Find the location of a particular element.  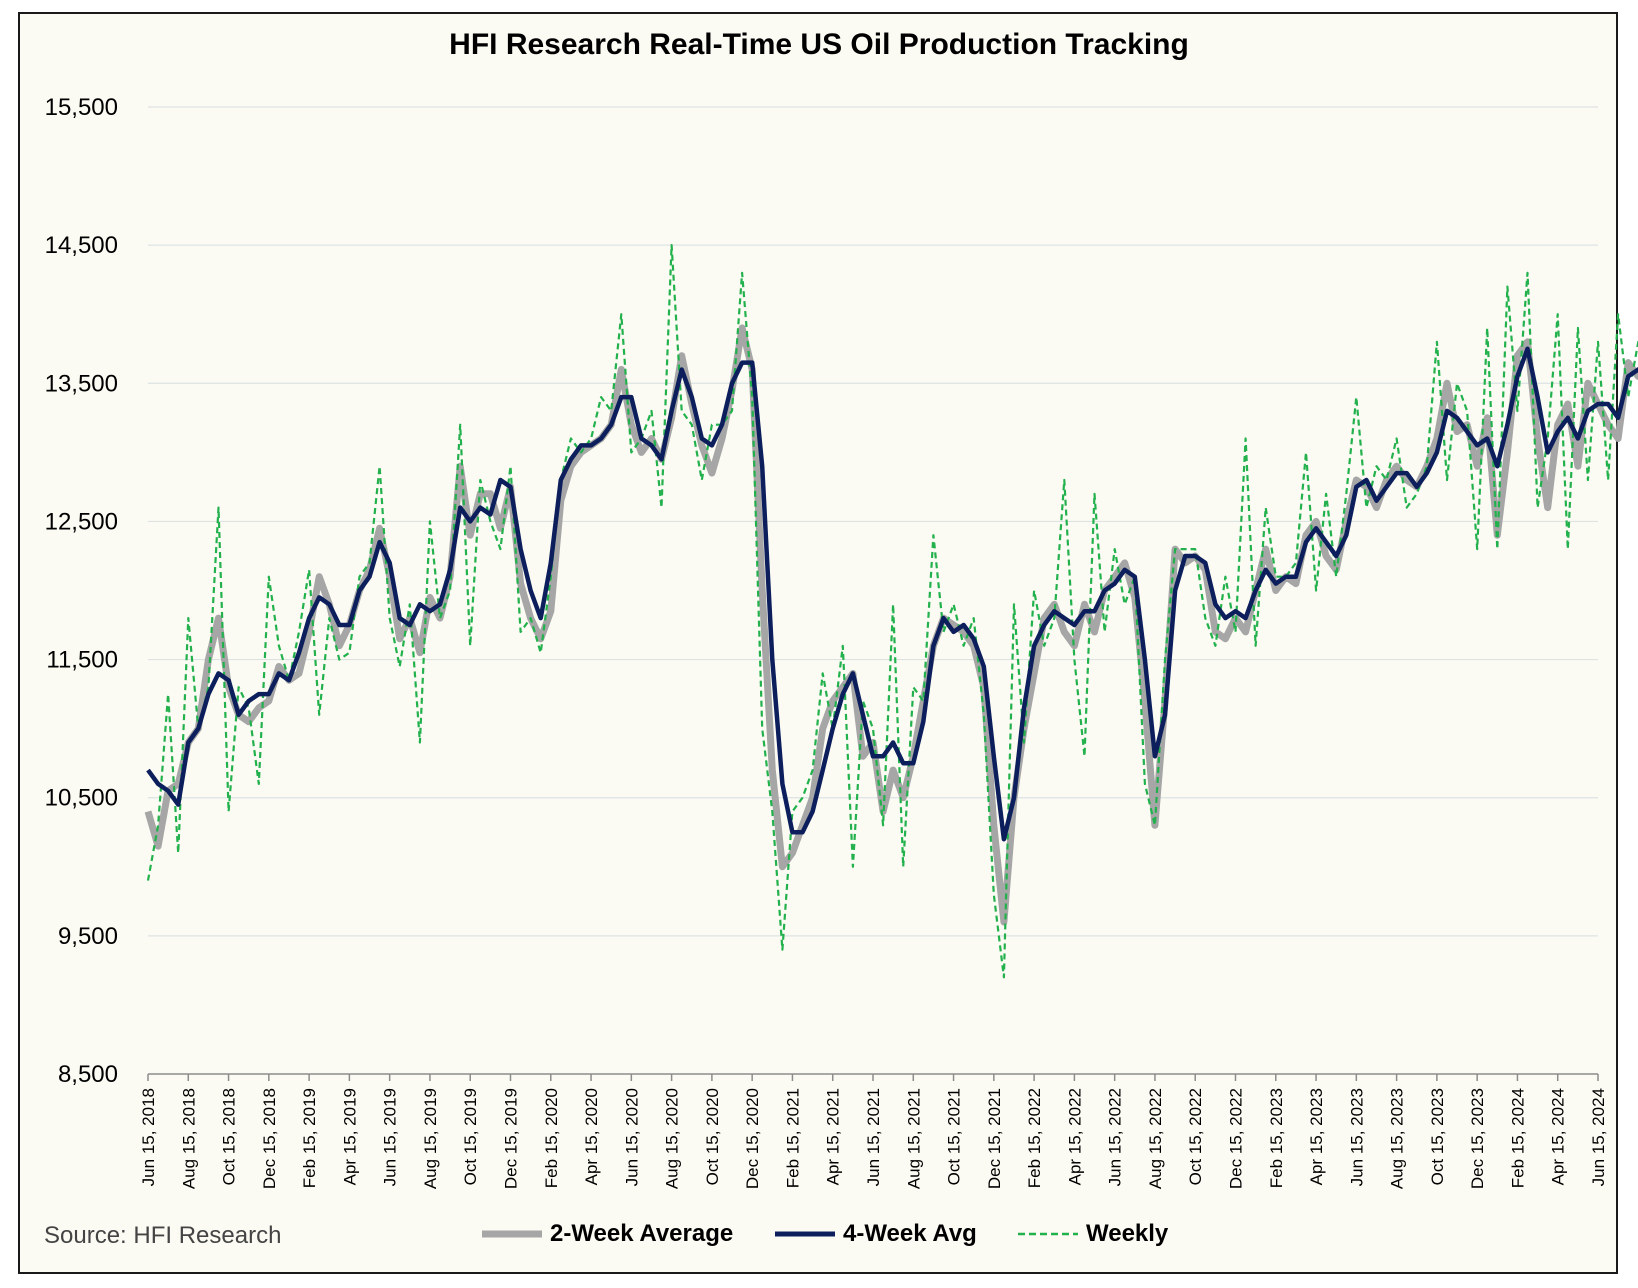

x-tick-label: Aug 15, 2018 is located at coordinates (188, 1138).